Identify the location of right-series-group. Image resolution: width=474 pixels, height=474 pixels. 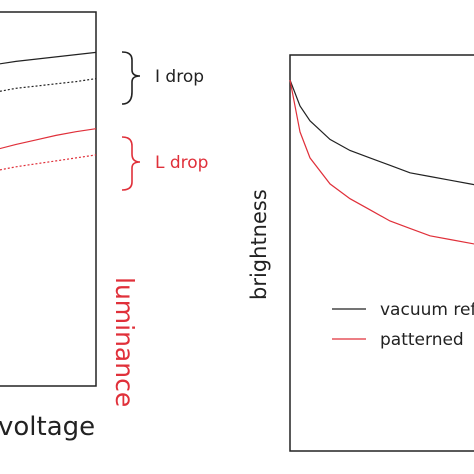
(381, 162).